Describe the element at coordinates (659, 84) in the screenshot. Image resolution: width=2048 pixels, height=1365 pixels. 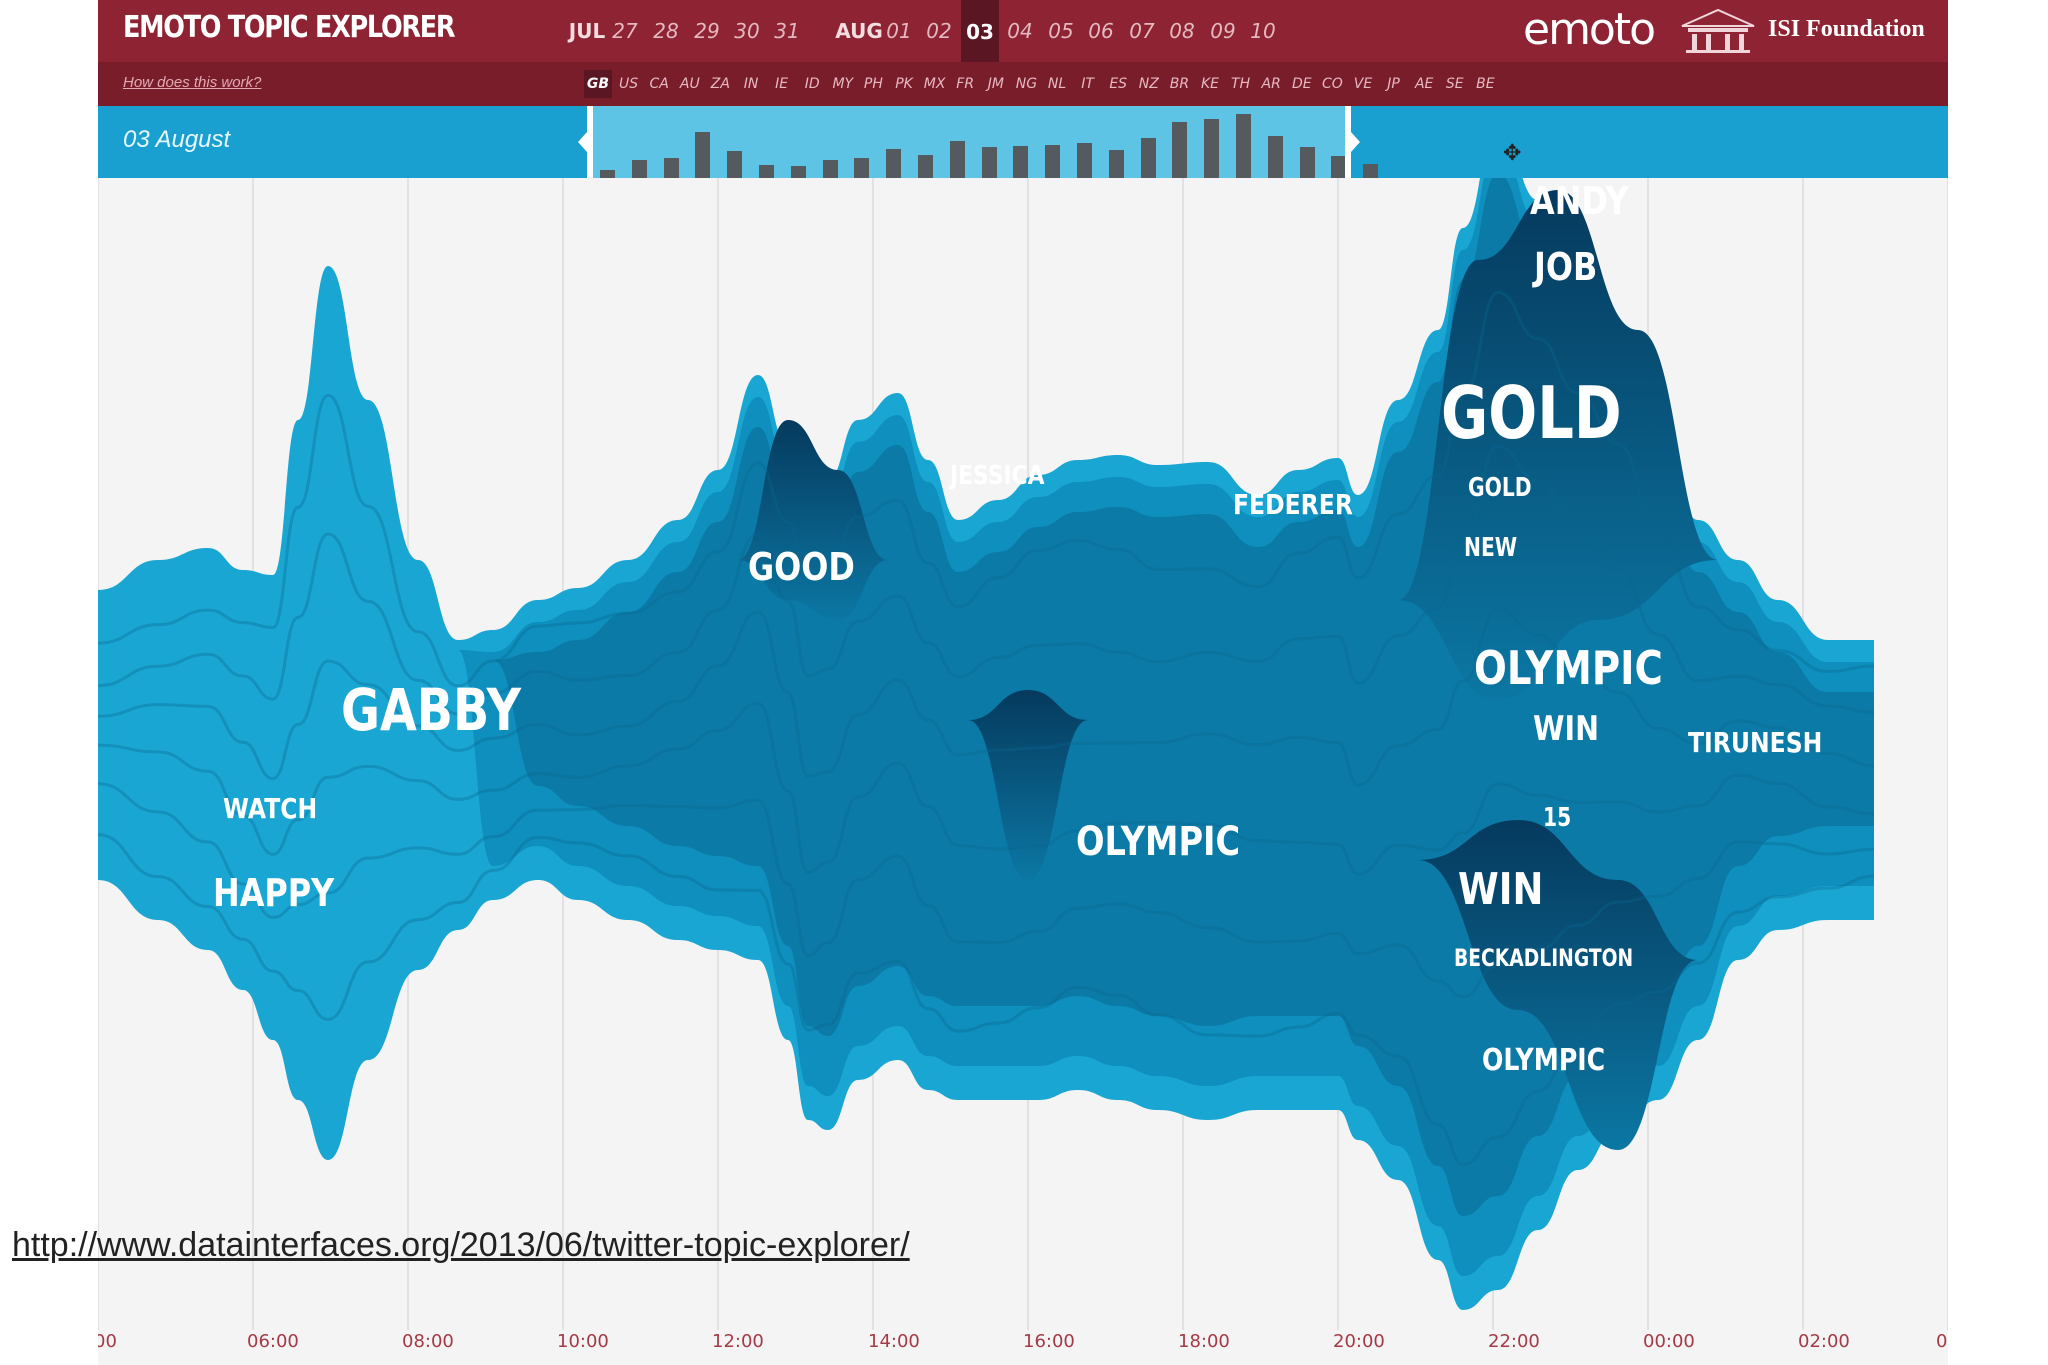
I see `country-item: CA` at that location.